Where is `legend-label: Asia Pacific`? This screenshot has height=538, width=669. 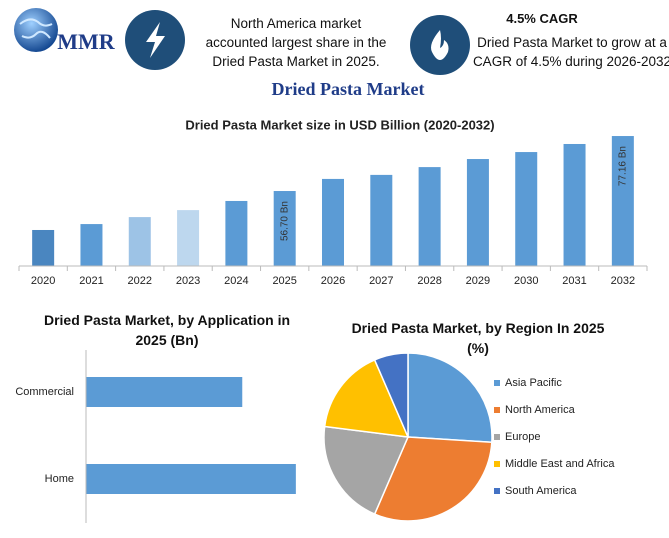 legend-label: Asia Pacific is located at coordinates (533, 383).